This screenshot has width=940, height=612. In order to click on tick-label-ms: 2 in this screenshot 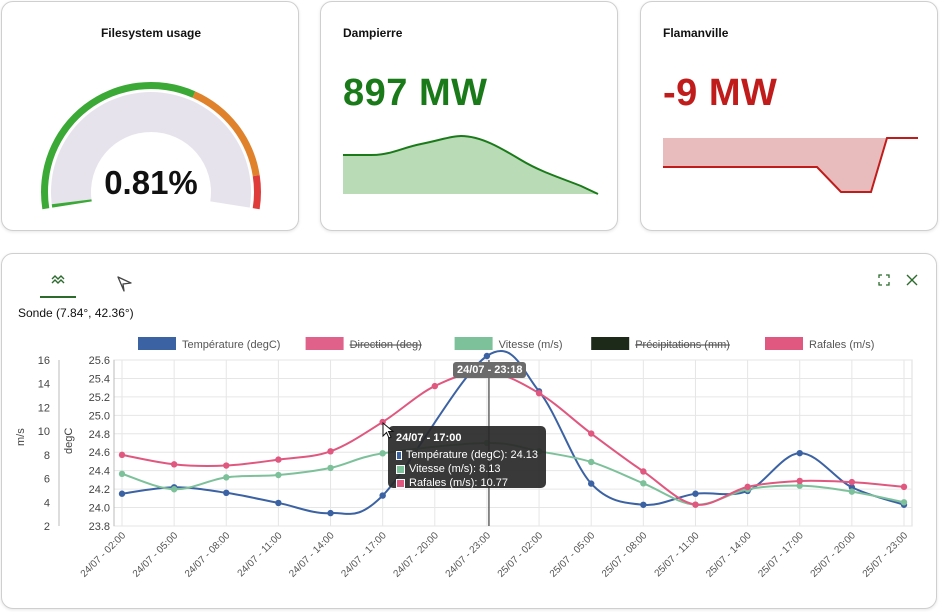, I will do `click(47, 527)`.